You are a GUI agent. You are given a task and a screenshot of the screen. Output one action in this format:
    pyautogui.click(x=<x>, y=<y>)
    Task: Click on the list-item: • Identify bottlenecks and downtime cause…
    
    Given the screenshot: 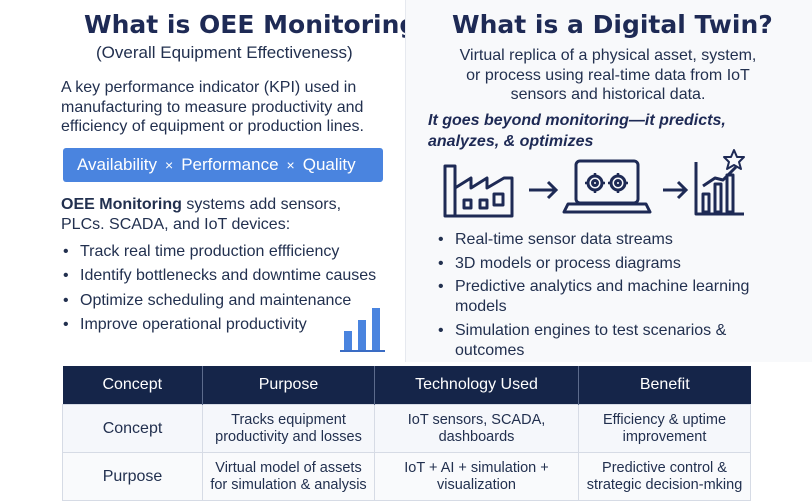 What is the action you would take?
    pyautogui.click(x=220, y=276)
    